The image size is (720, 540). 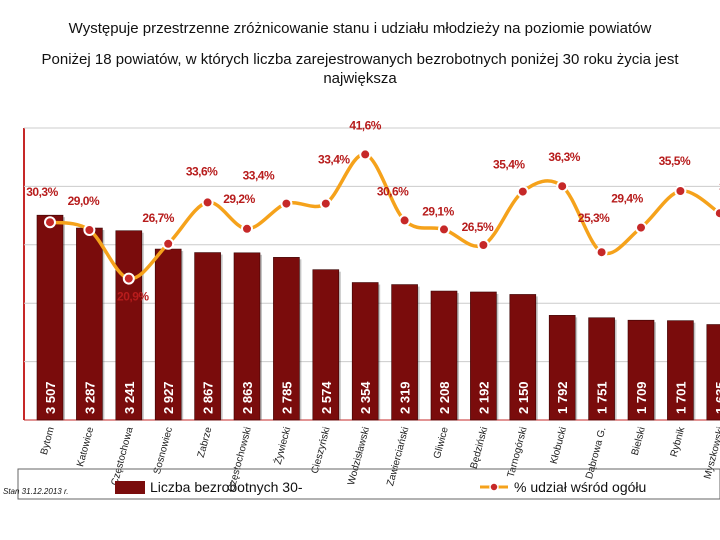 What do you see at coordinates (89, 397) in the screenshot?
I see `bar-value-label: 3 287` at bounding box center [89, 397].